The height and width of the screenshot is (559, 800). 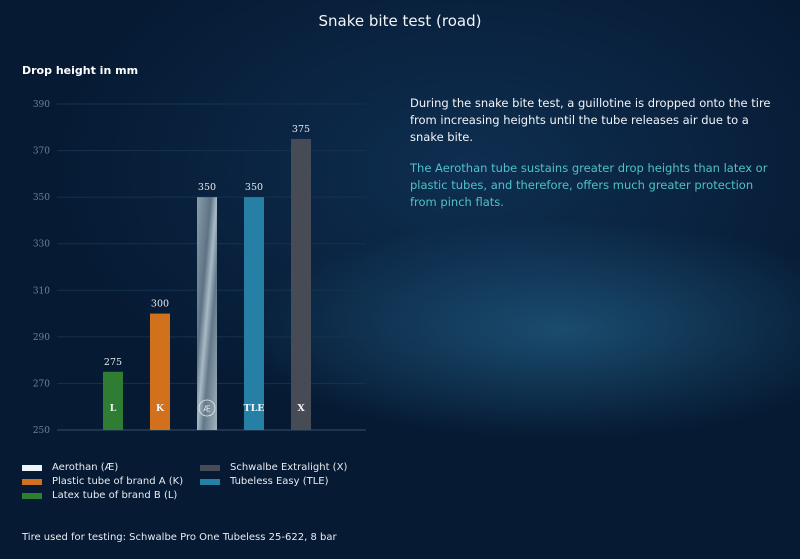 I want to click on legend-item: Aerothan (Æ), so click(x=111, y=467).